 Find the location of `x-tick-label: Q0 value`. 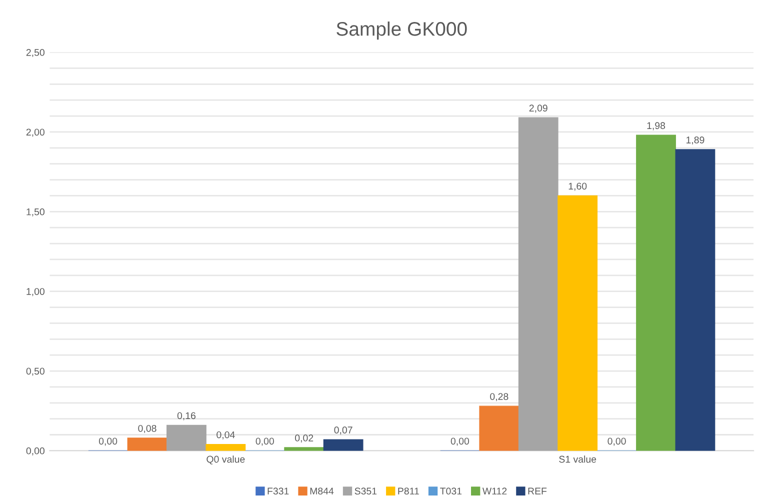

x-tick-label: Q0 value is located at coordinates (225, 460).